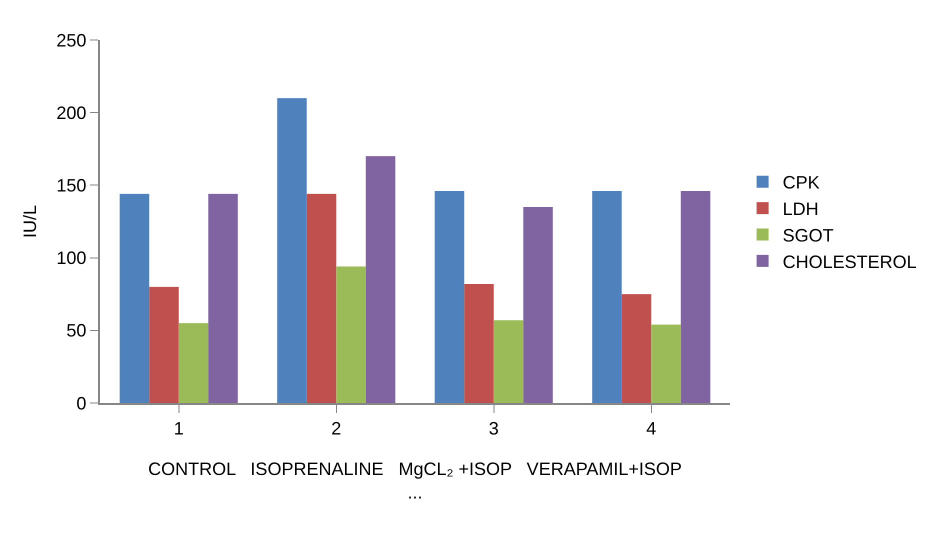 The width and height of the screenshot is (935, 533). What do you see at coordinates (71, 186) in the screenshot?
I see `y-tick-label: 150` at bounding box center [71, 186].